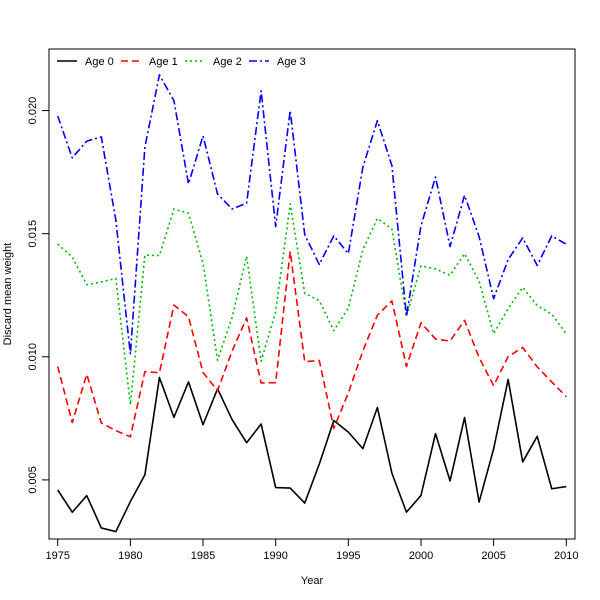 The height and width of the screenshot is (600, 600). I want to click on legend-label: Age 0, so click(99, 62).